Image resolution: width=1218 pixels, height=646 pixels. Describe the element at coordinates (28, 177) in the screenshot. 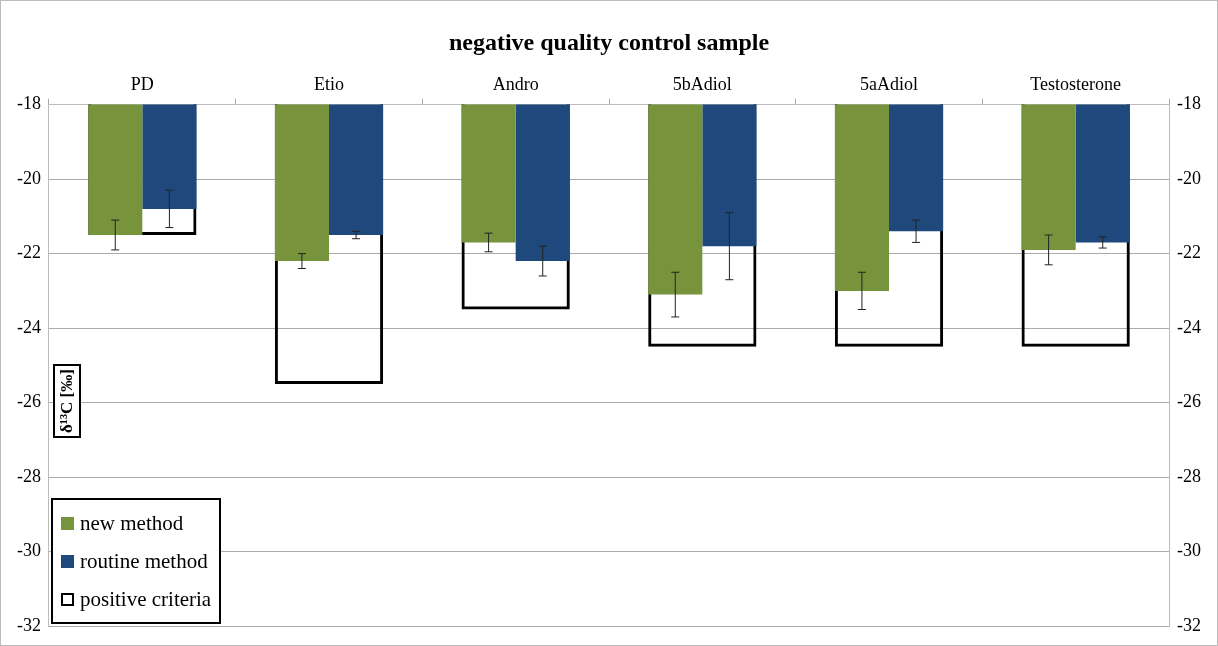

I see `y-tick-label: -20` at that location.